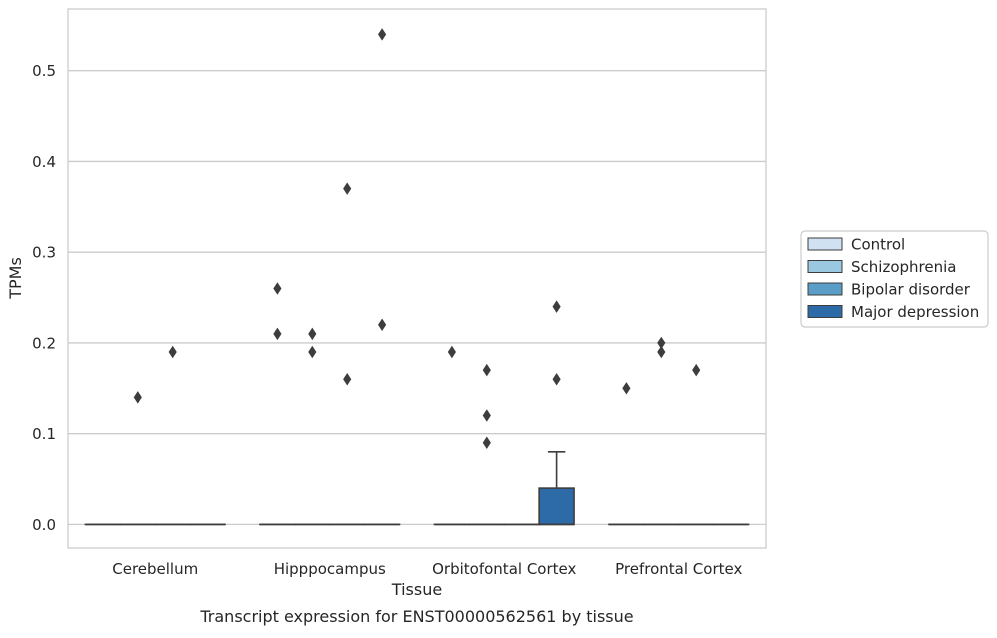 The height and width of the screenshot is (638, 997). What do you see at coordinates (44, 162) in the screenshot?
I see `y-tick-label: 0.4` at bounding box center [44, 162].